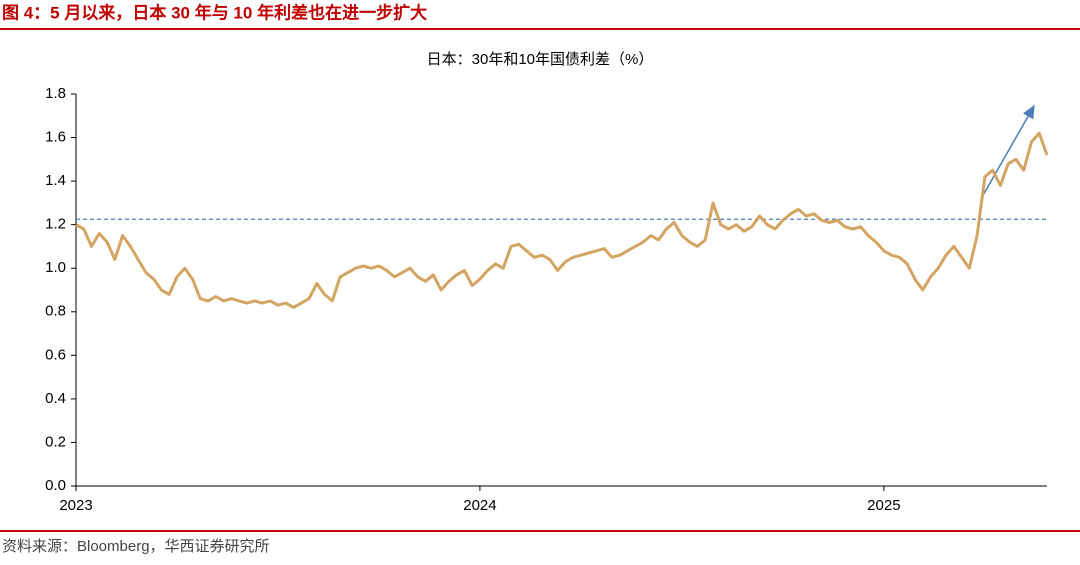 The height and width of the screenshot is (565, 1080). Describe the element at coordinates (55, 224) in the screenshot. I see `y-tick-label: 1.2` at that location.